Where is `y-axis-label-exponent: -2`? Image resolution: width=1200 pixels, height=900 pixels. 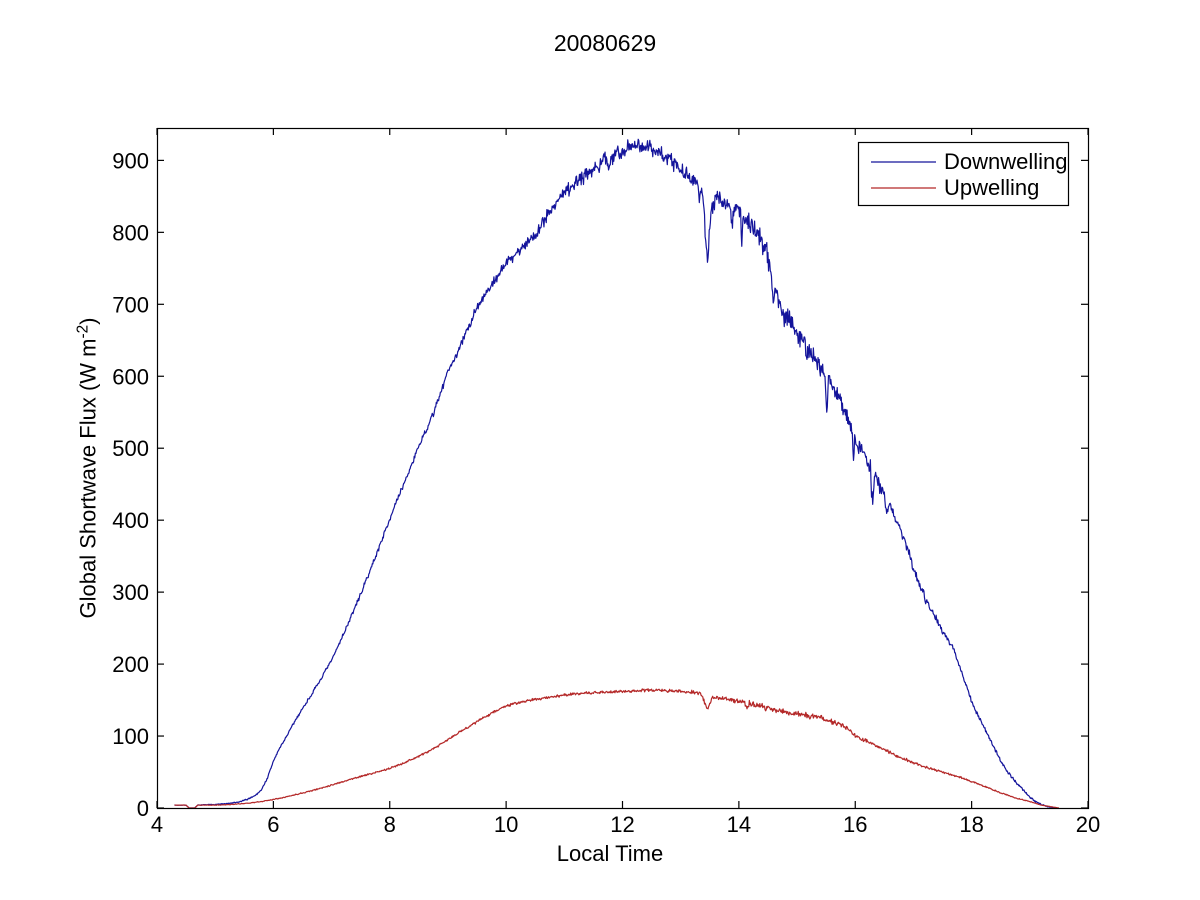 y-axis-label-exponent: -2 is located at coordinates (83, 331).